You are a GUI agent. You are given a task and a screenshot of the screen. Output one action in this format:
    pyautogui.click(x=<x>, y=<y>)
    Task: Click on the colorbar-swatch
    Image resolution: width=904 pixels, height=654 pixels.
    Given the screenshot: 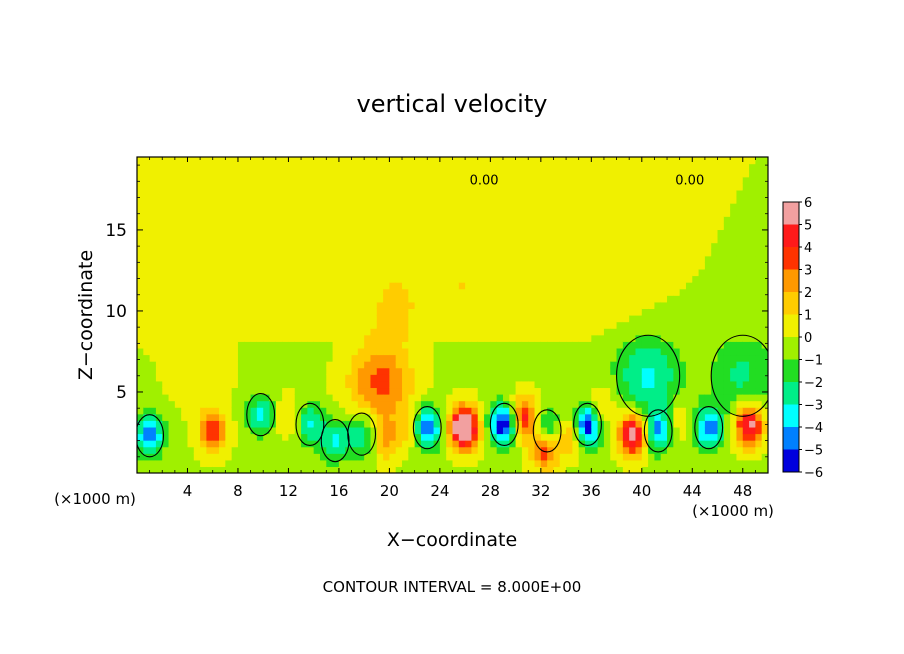 What is the action you would take?
    pyautogui.click(x=791, y=461)
    